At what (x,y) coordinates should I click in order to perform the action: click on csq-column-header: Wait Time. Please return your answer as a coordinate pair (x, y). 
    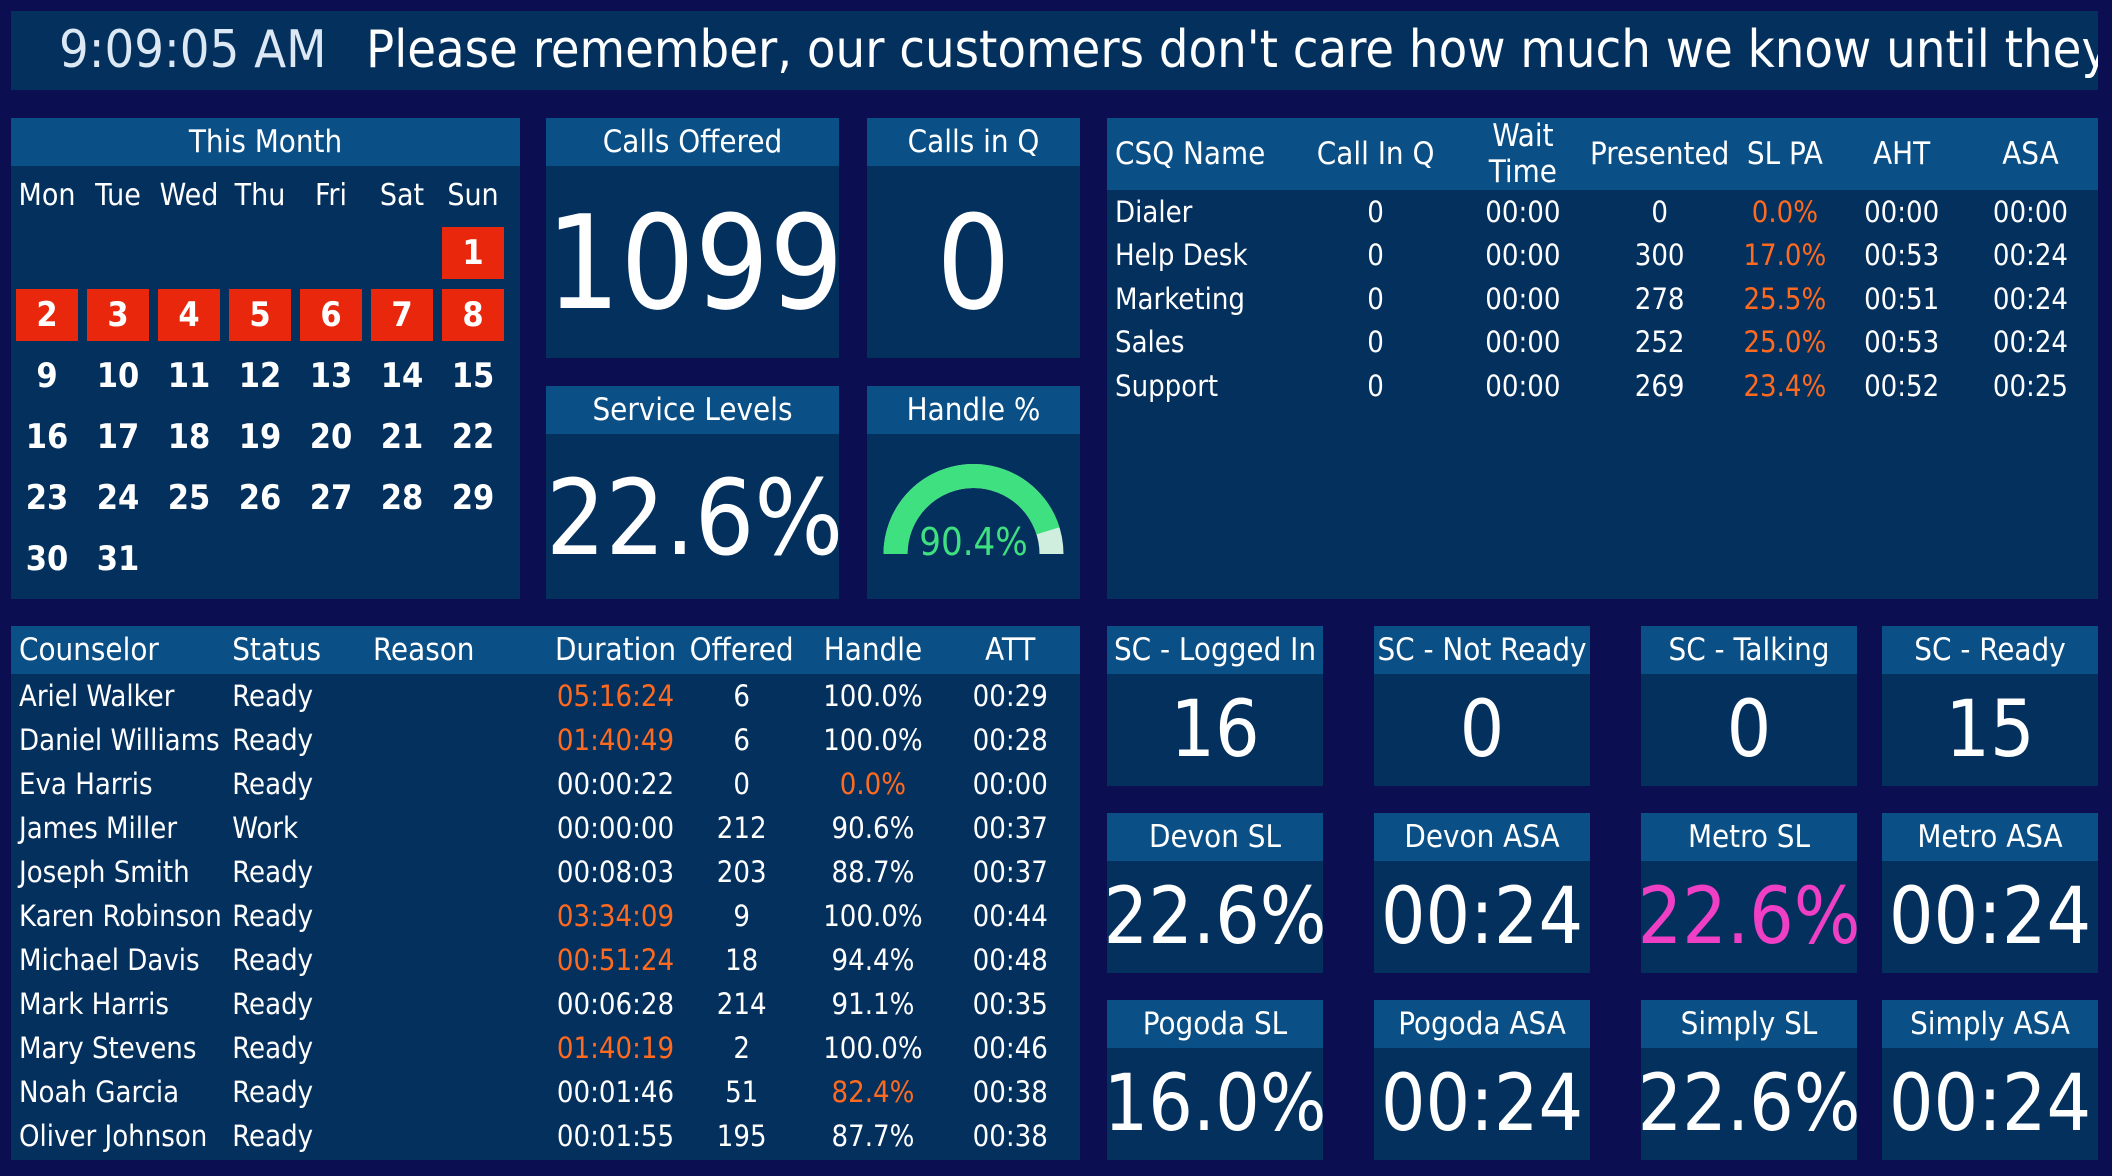
    Looking at the image, I should click on (1522, 154).